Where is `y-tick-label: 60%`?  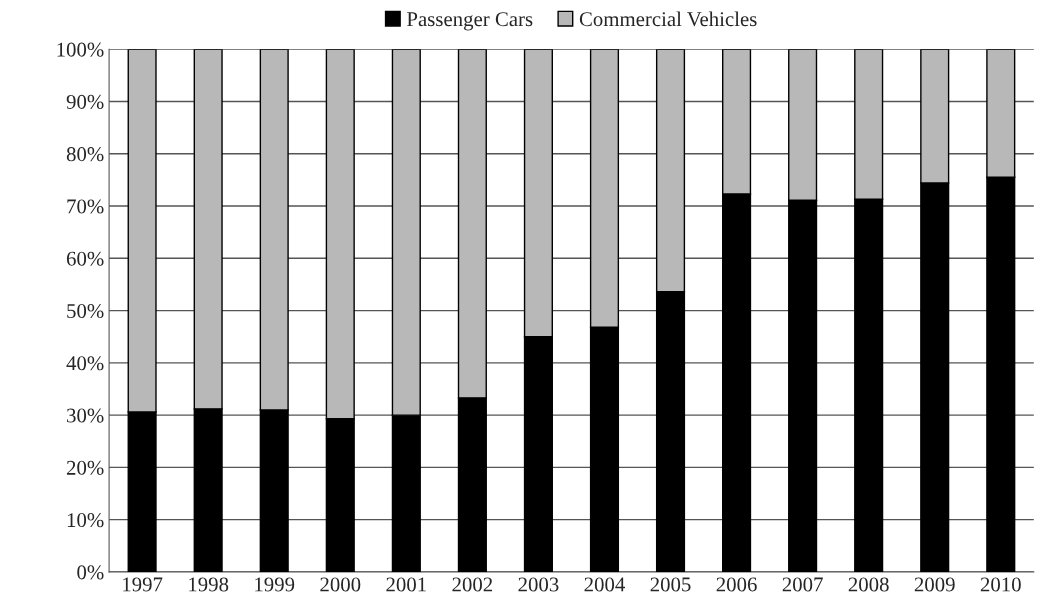
y-tick-label: 60% is located at coordinates (85, 258).